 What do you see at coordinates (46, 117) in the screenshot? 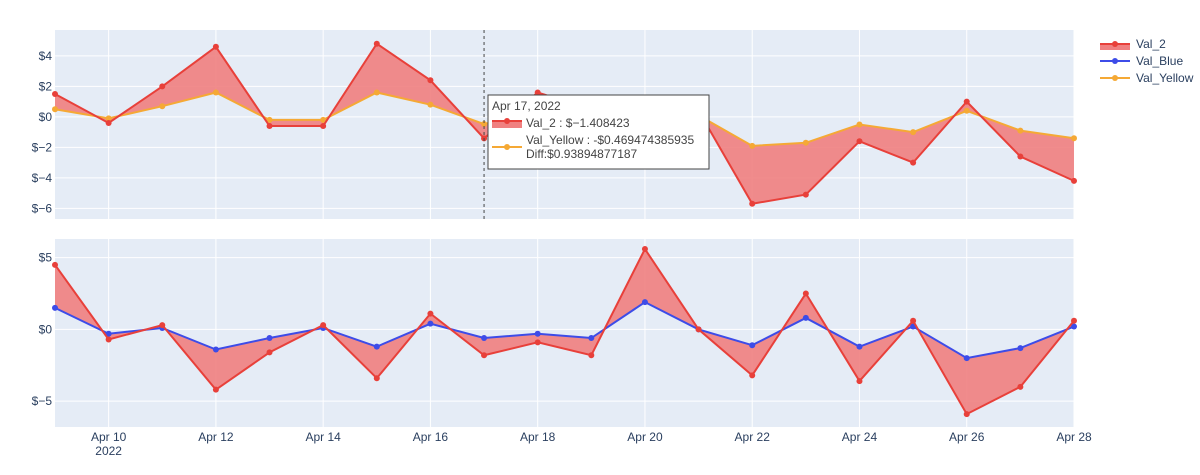
I see `top-ytick-label: $0` at bounding box center [46, 117].